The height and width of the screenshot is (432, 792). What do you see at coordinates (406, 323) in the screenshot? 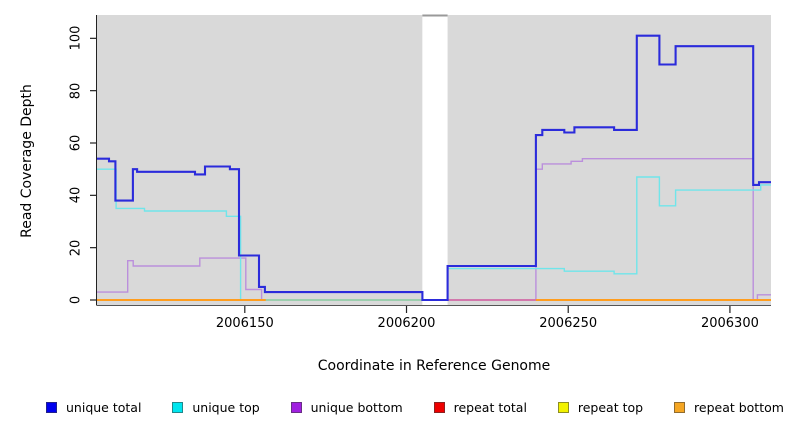
I see `x-tick-label: 2006200` at bounding box center [406, 323].